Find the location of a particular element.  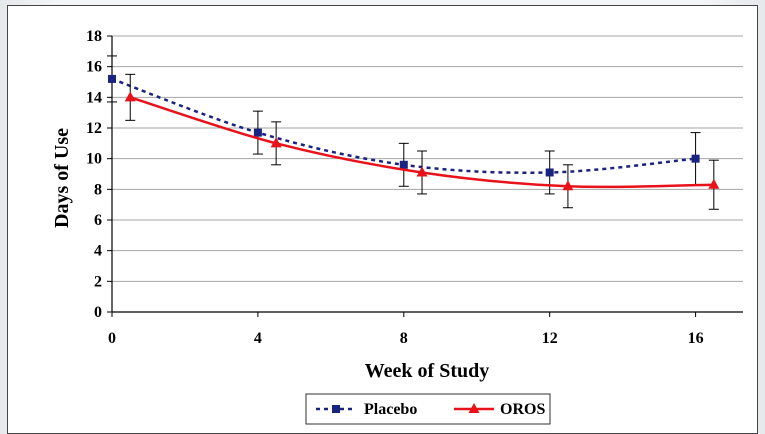

y-tick-label: 10 is located at coordinates (94, 159).